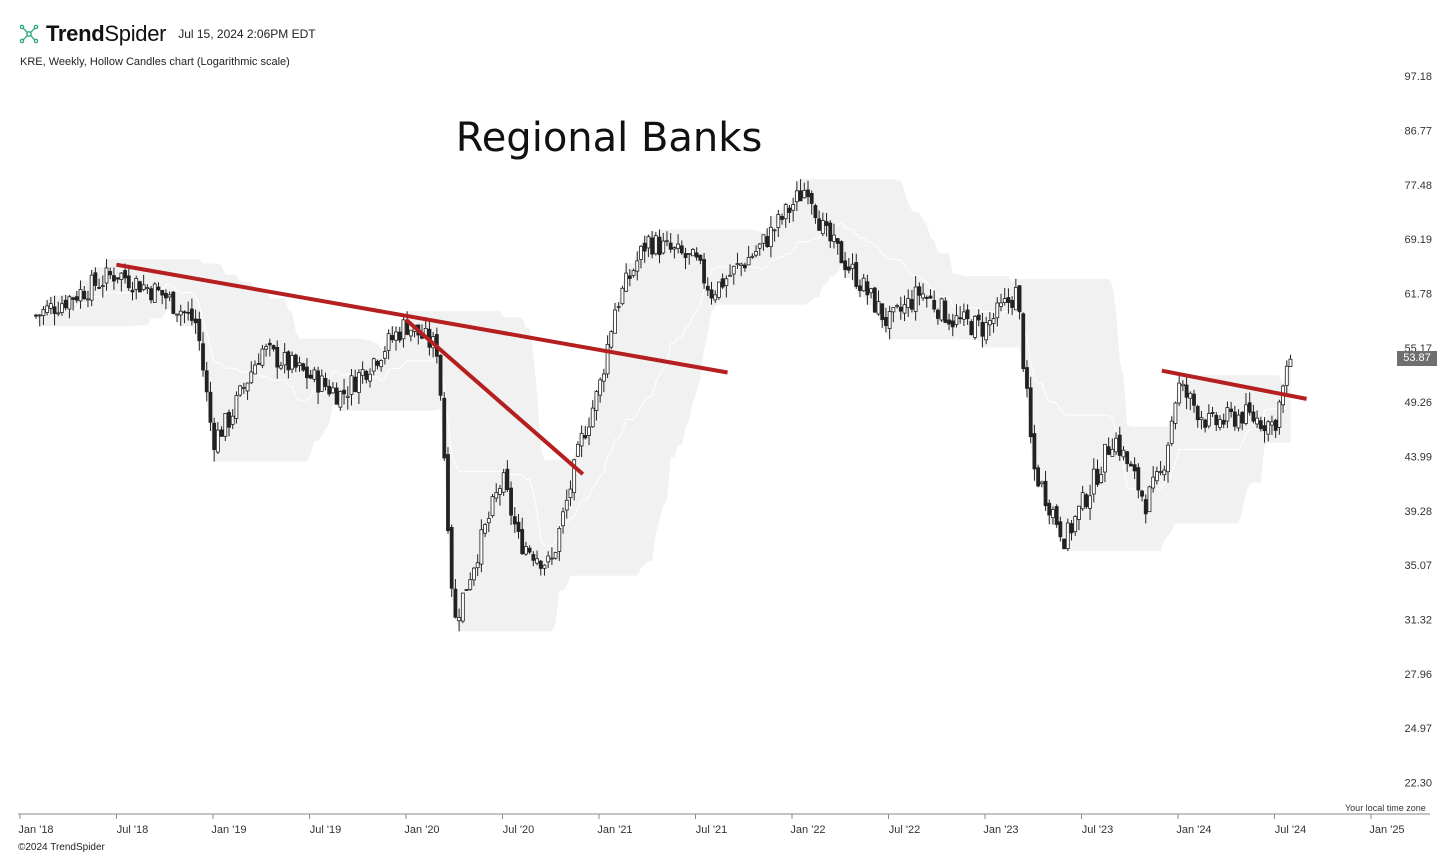 This screenshot has width=1456, height=858. I want to click on timezone-label: Your local time zone, so click(1385, 808).